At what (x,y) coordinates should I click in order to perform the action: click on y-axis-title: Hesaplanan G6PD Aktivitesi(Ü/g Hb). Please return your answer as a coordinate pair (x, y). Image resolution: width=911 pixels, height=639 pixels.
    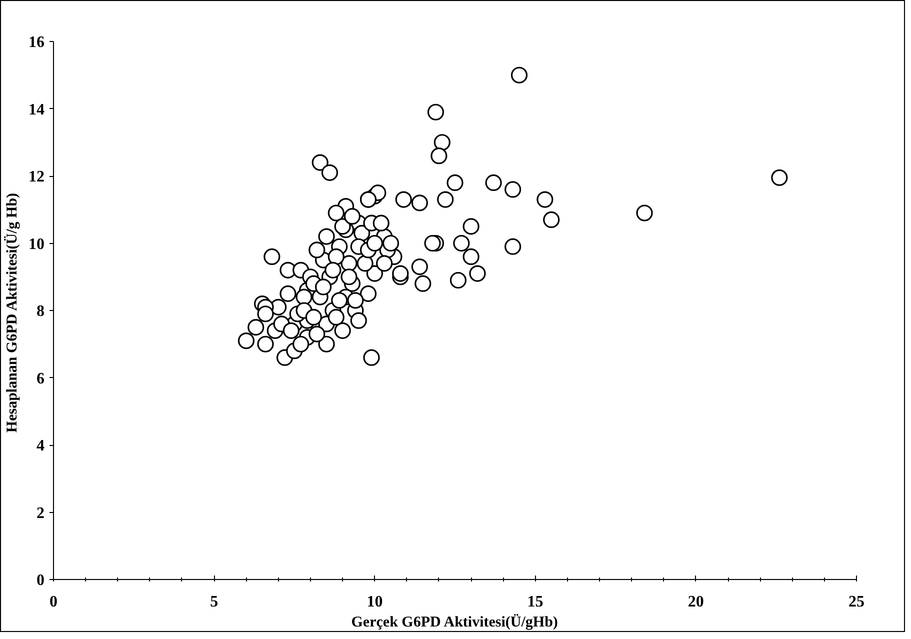
    Looking at the image, I should click on (12, 312).